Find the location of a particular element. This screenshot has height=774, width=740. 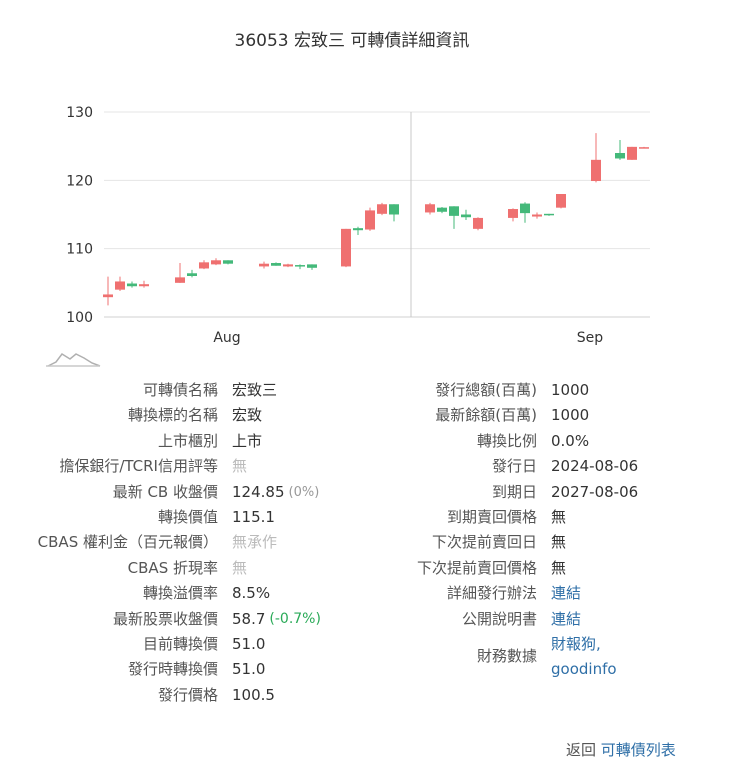

field-value: 上市 is located at coordinates (247, 440).